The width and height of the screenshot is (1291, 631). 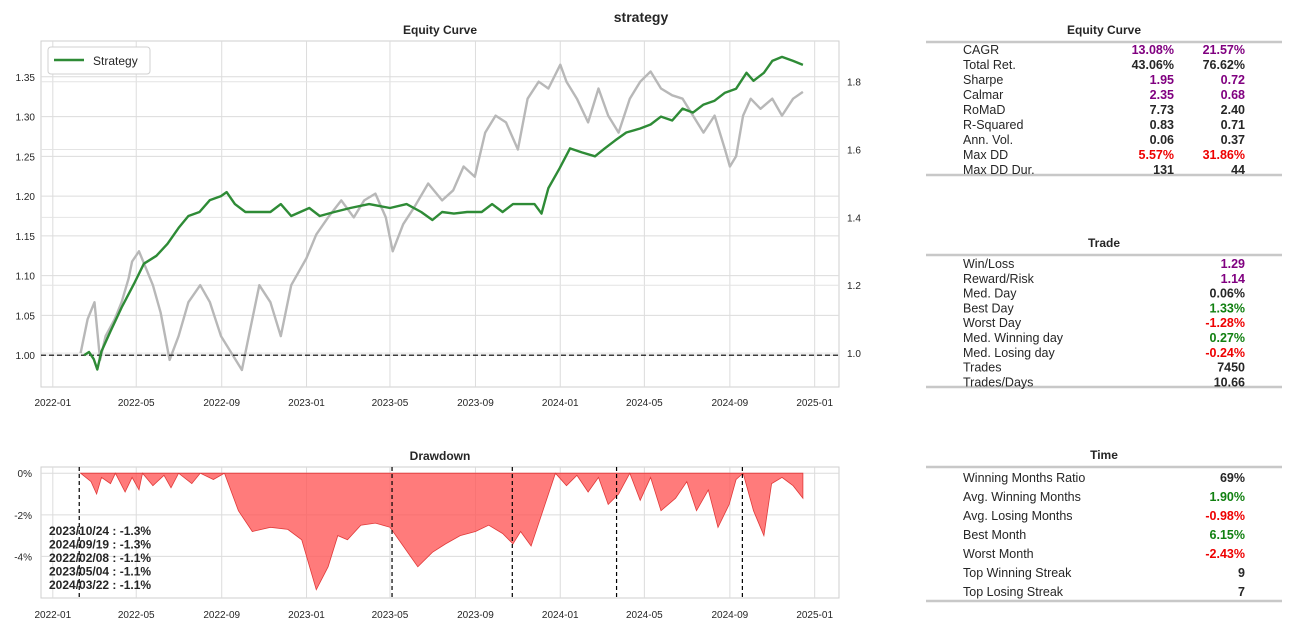 I want to click on drawdown-y-tick-label: 0%, so click(x=25, y=474).